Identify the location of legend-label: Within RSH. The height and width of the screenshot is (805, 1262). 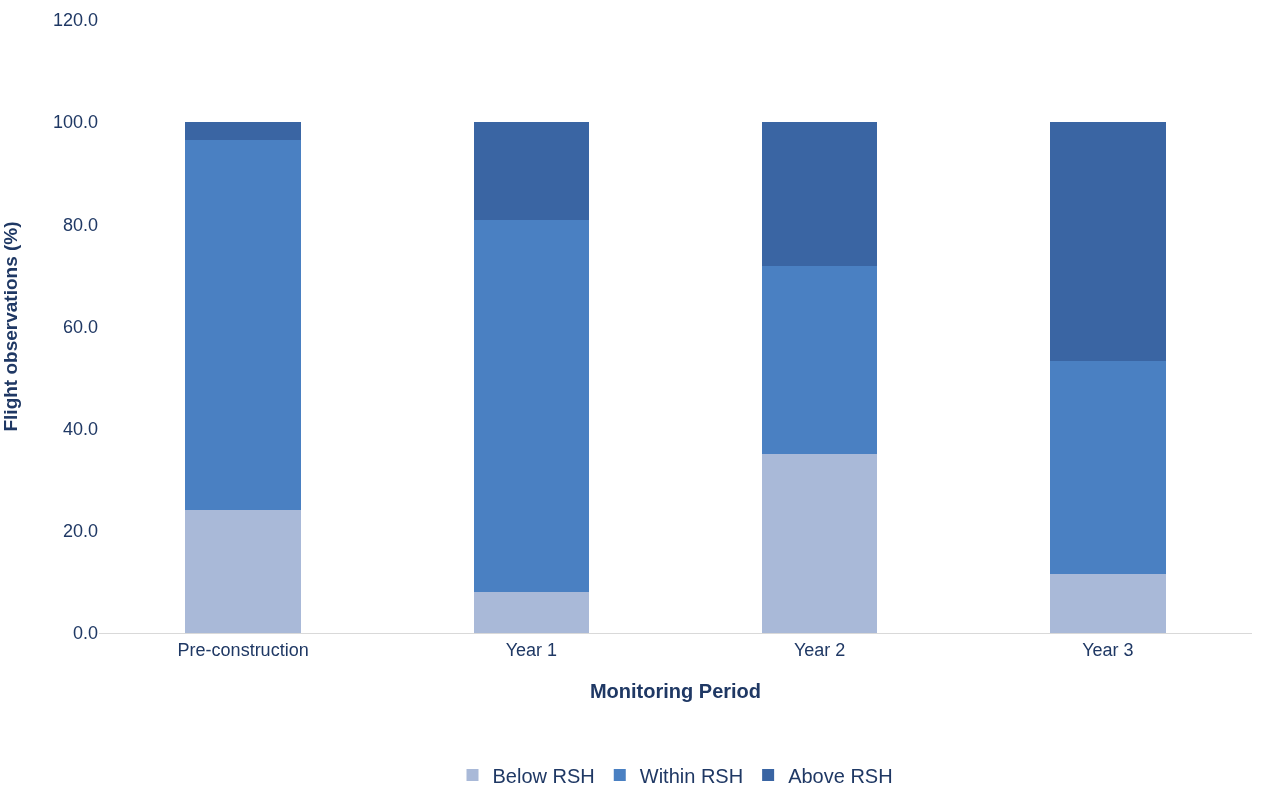
(691, 775).